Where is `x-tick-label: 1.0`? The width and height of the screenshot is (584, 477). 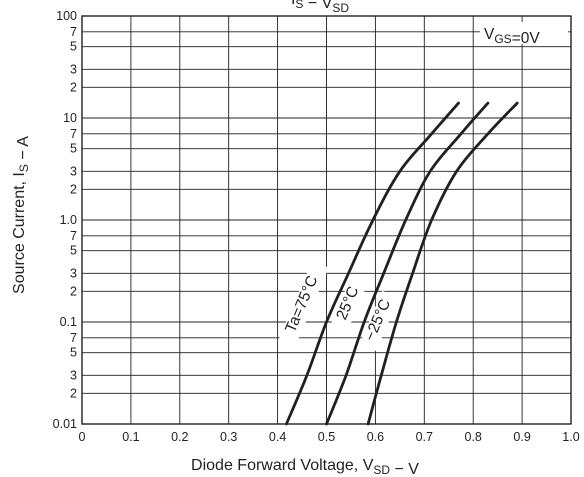
x-tick-label: 1.0 is located at coordinates (570, 437).